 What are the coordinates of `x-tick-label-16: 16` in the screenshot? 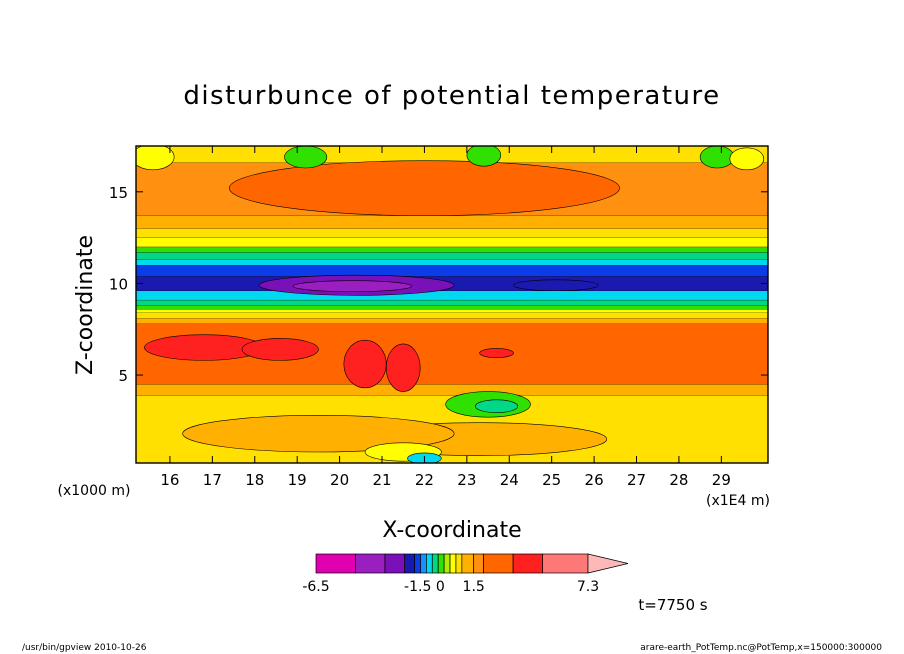 It's located at (169, 480).